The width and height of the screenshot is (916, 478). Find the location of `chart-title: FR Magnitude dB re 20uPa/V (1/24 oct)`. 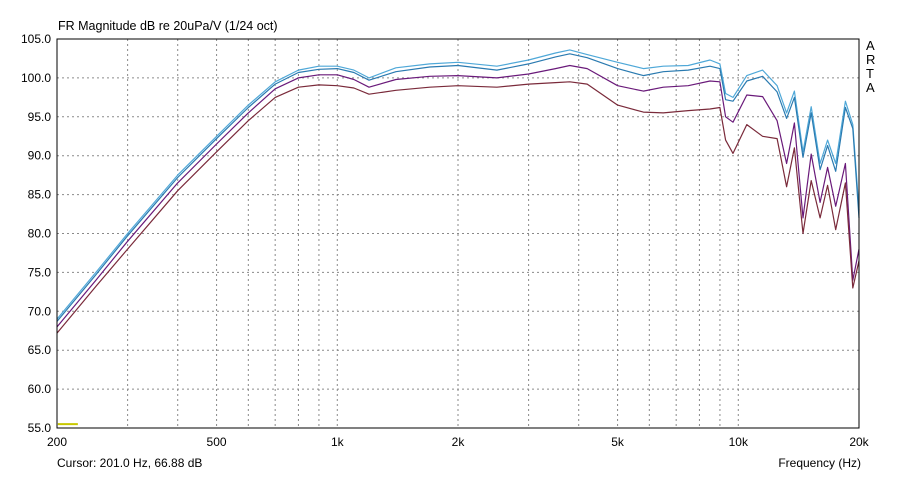

chart-title: FR Magnitude dB re 20uPa/V (1/24 oct) is located at coordinates (168, 26).